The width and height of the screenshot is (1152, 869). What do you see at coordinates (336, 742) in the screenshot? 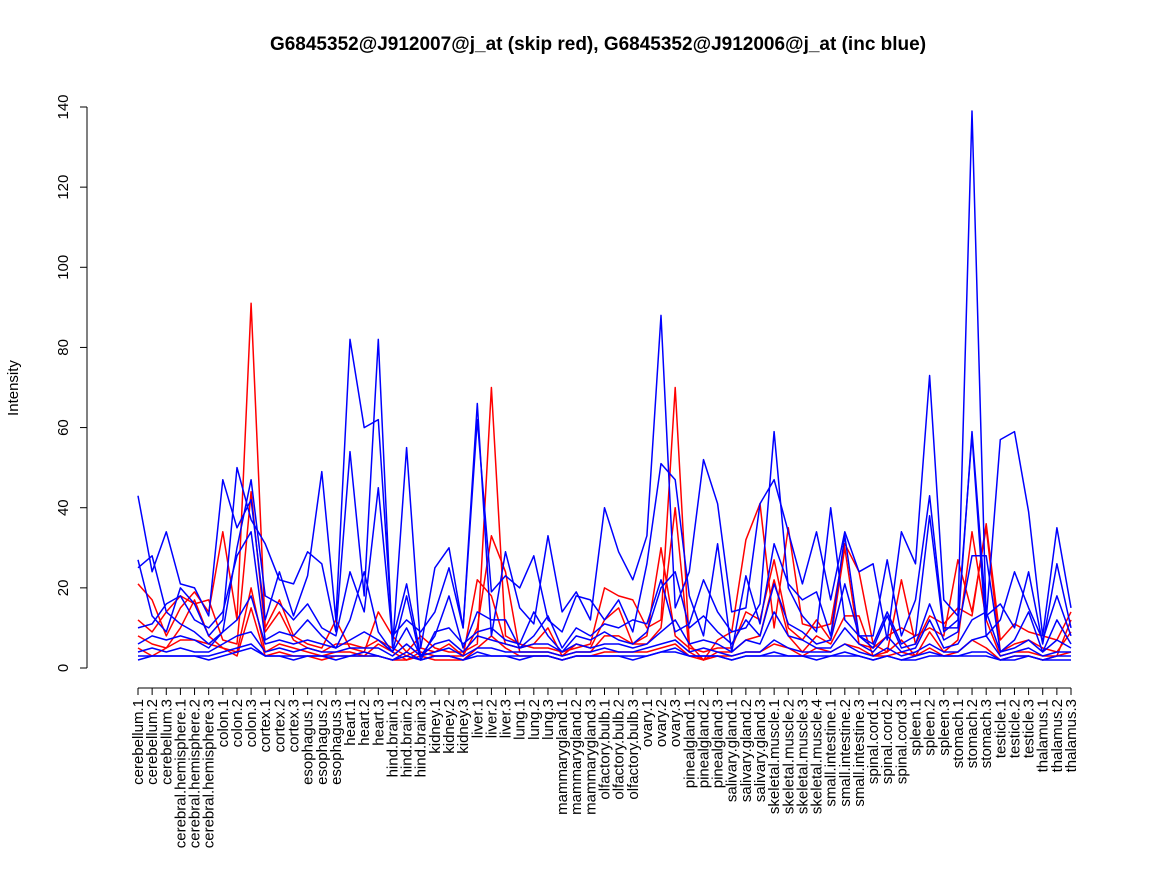
I see `x-tick-label: esophagus.3` at bounding box center [336, 742].